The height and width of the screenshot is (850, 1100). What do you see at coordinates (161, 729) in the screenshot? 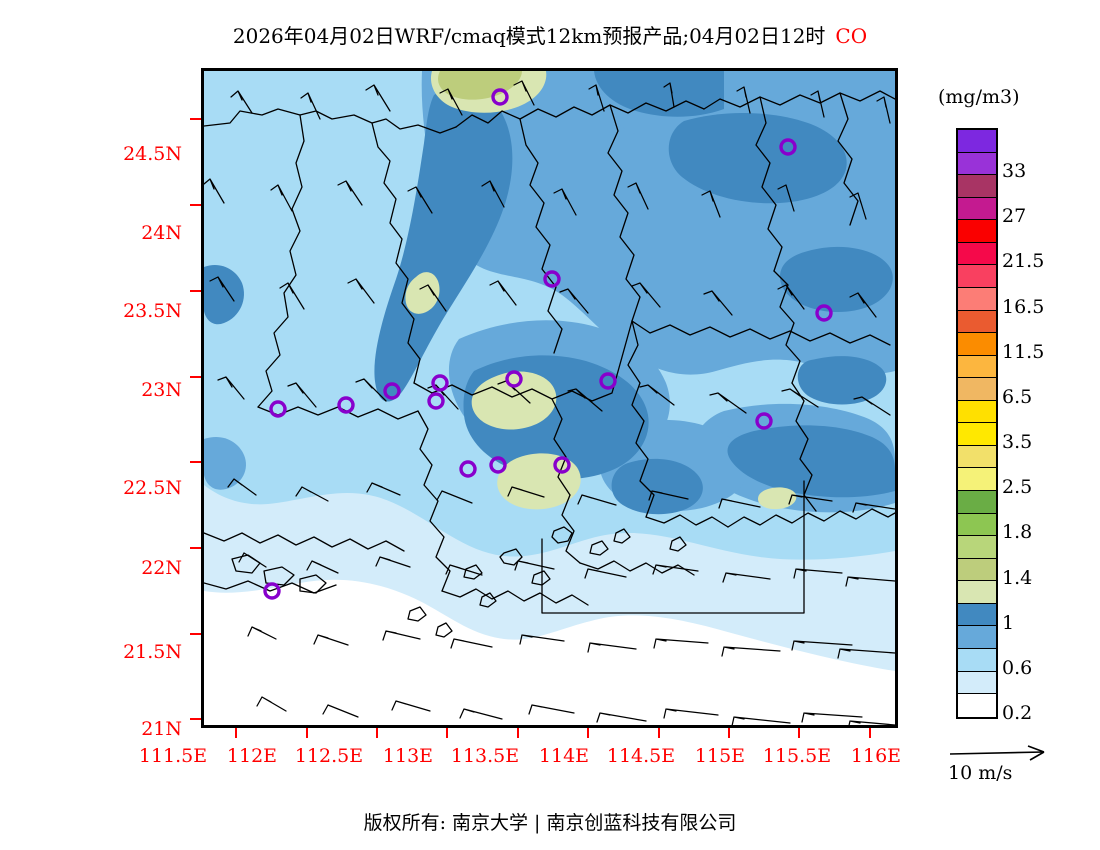
I see `ytick-label: 21N` at bounding box center [161, 729].